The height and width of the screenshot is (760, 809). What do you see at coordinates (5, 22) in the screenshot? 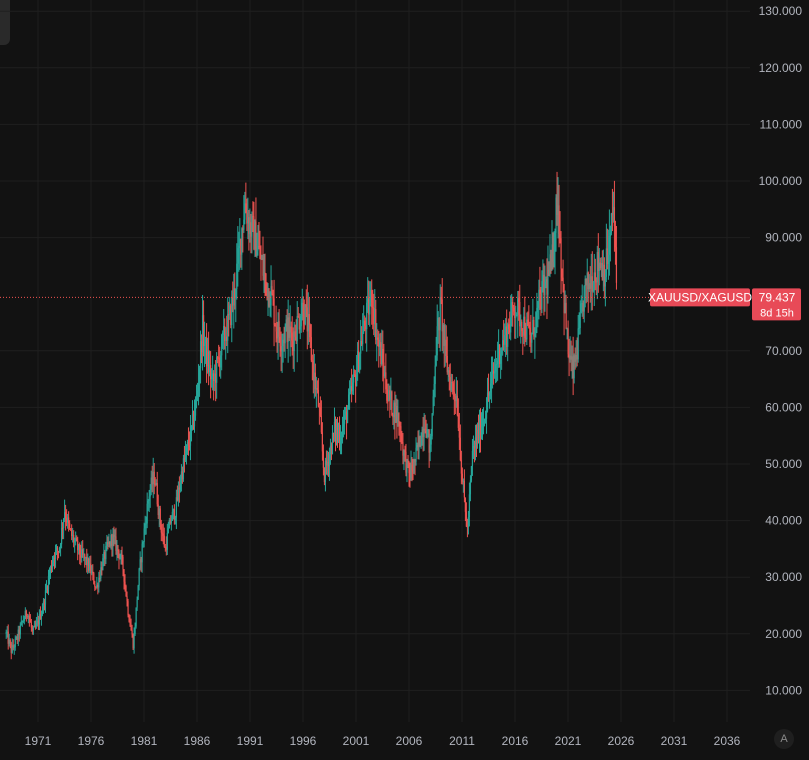
I see `top-left-tab` at bounding box center [5, 22].